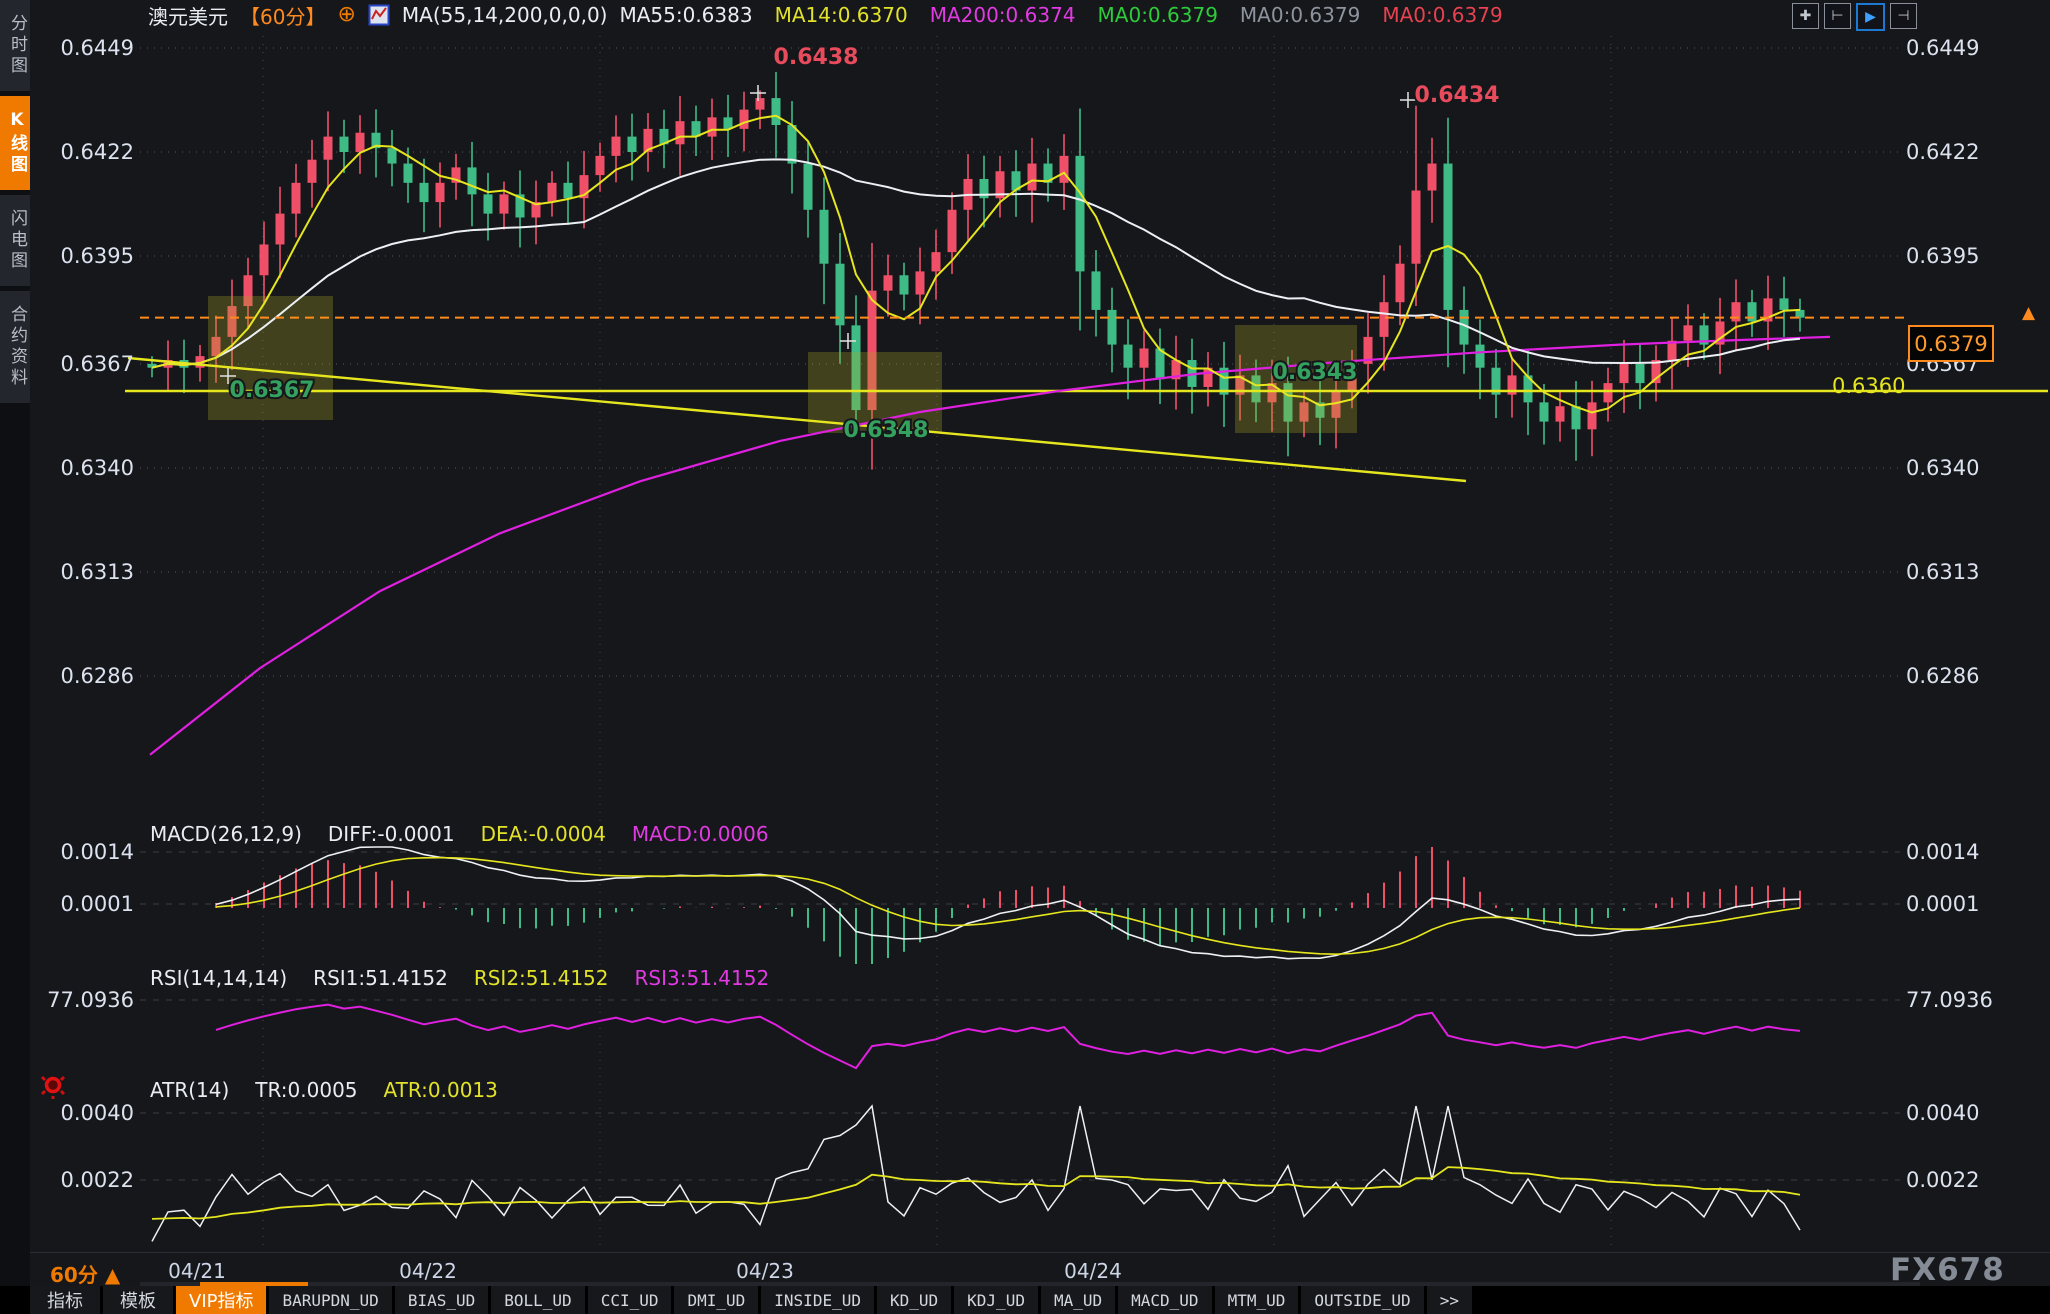 This screenshot has width=2050, height=1314. I want to click on tab-DMI_UD: DMI_UD, so click(716, 1300).